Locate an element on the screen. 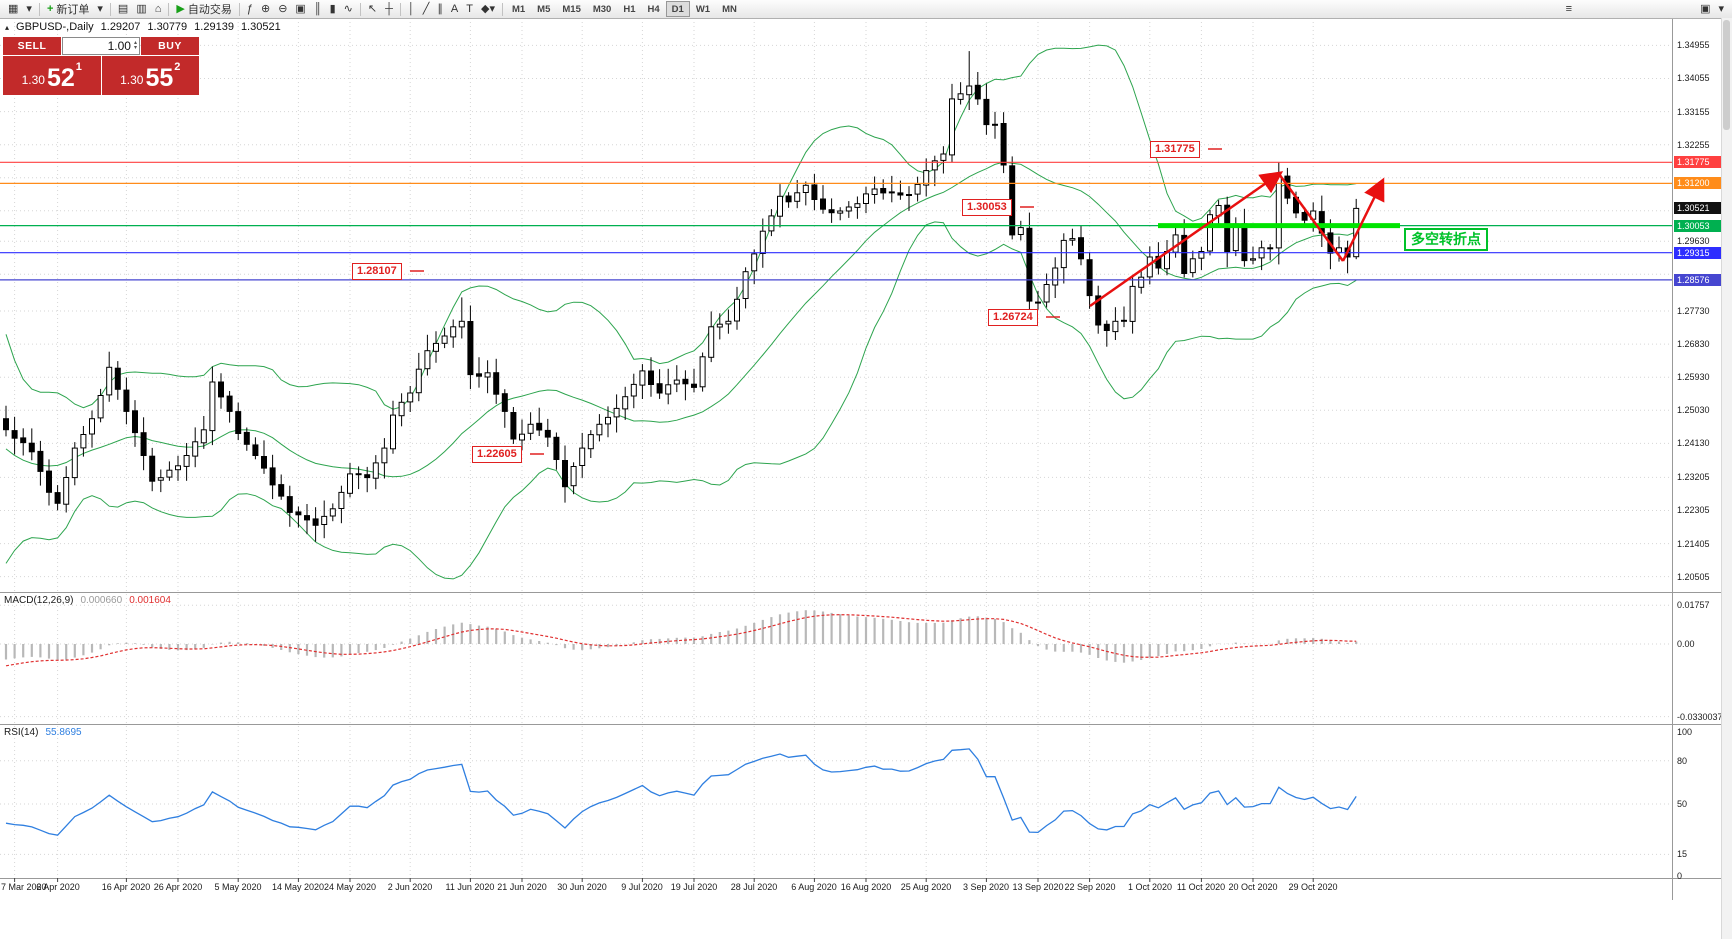 The image size is (1732, 939). shapes-dropdown: ◆▾ is located at coordinates (488, 9).